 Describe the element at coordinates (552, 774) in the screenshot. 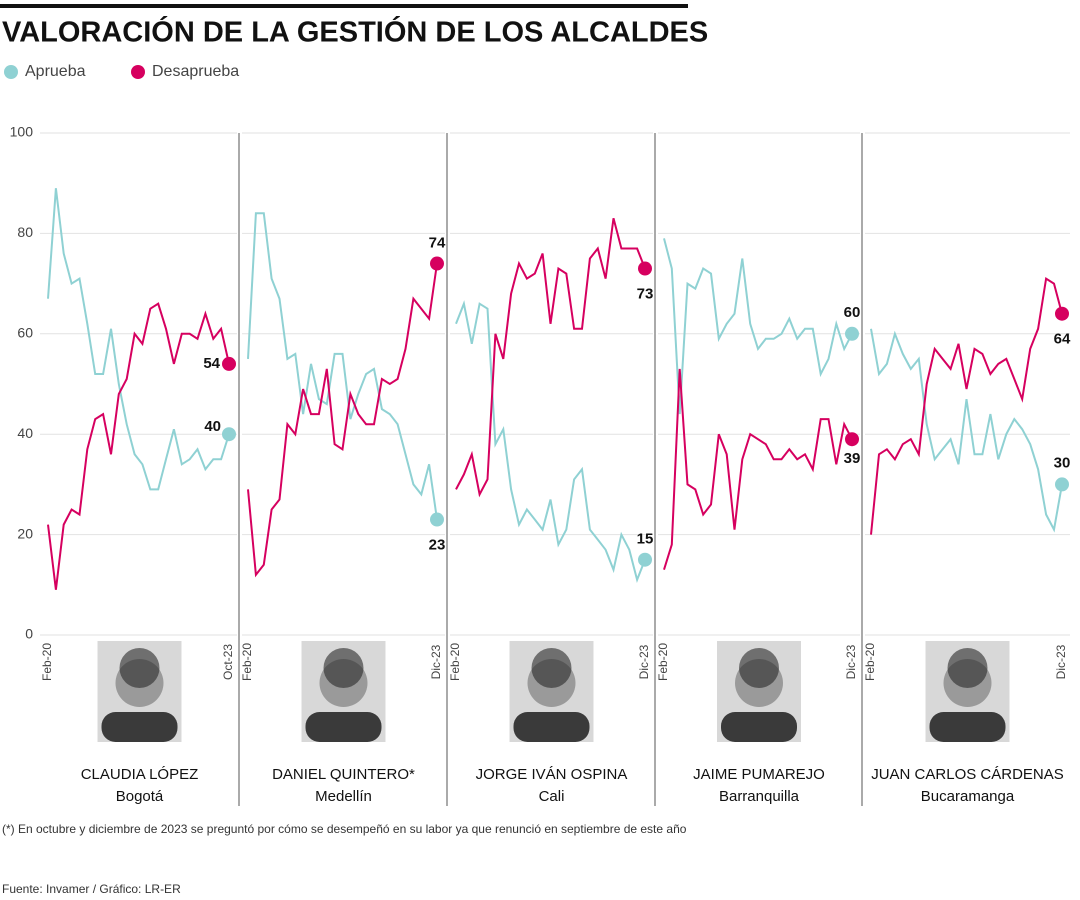

I see `mayor-name: JORGE IVÁN OSPINA` at that location.